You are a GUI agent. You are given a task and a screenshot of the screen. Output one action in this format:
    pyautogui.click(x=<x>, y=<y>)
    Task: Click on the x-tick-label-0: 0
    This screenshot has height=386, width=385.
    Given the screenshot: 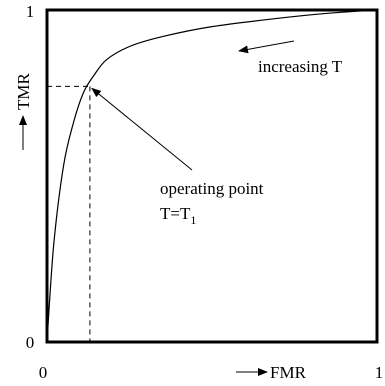 What is the action you would take?
    pyautogui.click(x=43, y=372)
    